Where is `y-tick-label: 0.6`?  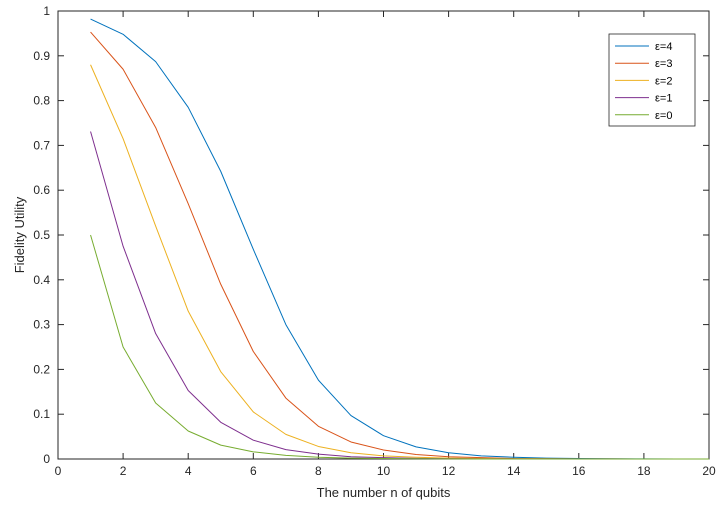
y-tick-label: 0.6 is located at coordinates (41, 190).